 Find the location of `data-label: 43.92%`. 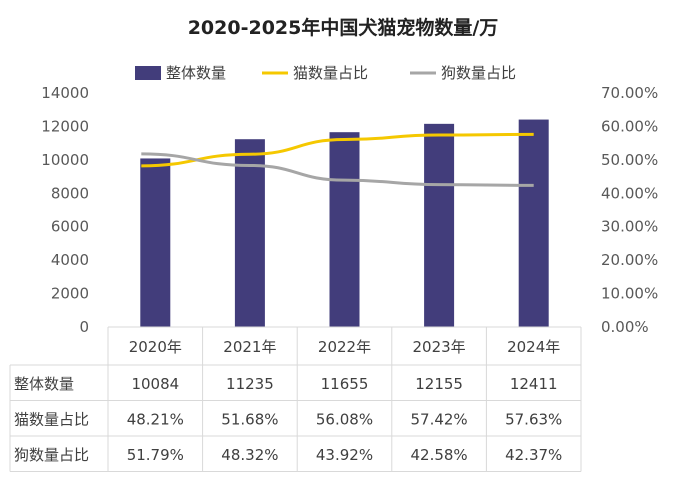

data-label: 43.92% is located at coordinates (344, 455).